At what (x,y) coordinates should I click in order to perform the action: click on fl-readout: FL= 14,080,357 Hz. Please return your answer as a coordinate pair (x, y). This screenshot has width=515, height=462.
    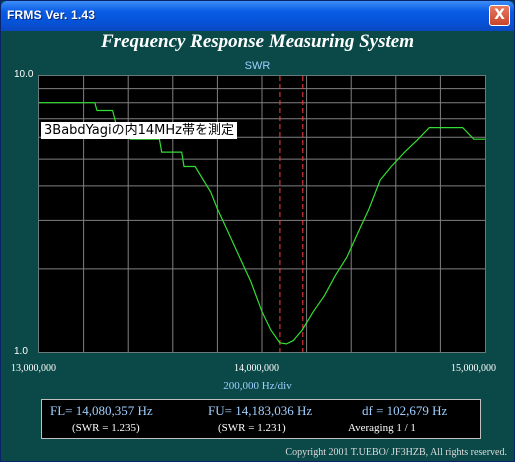
    Looking at the image, I should click on (101, 410).